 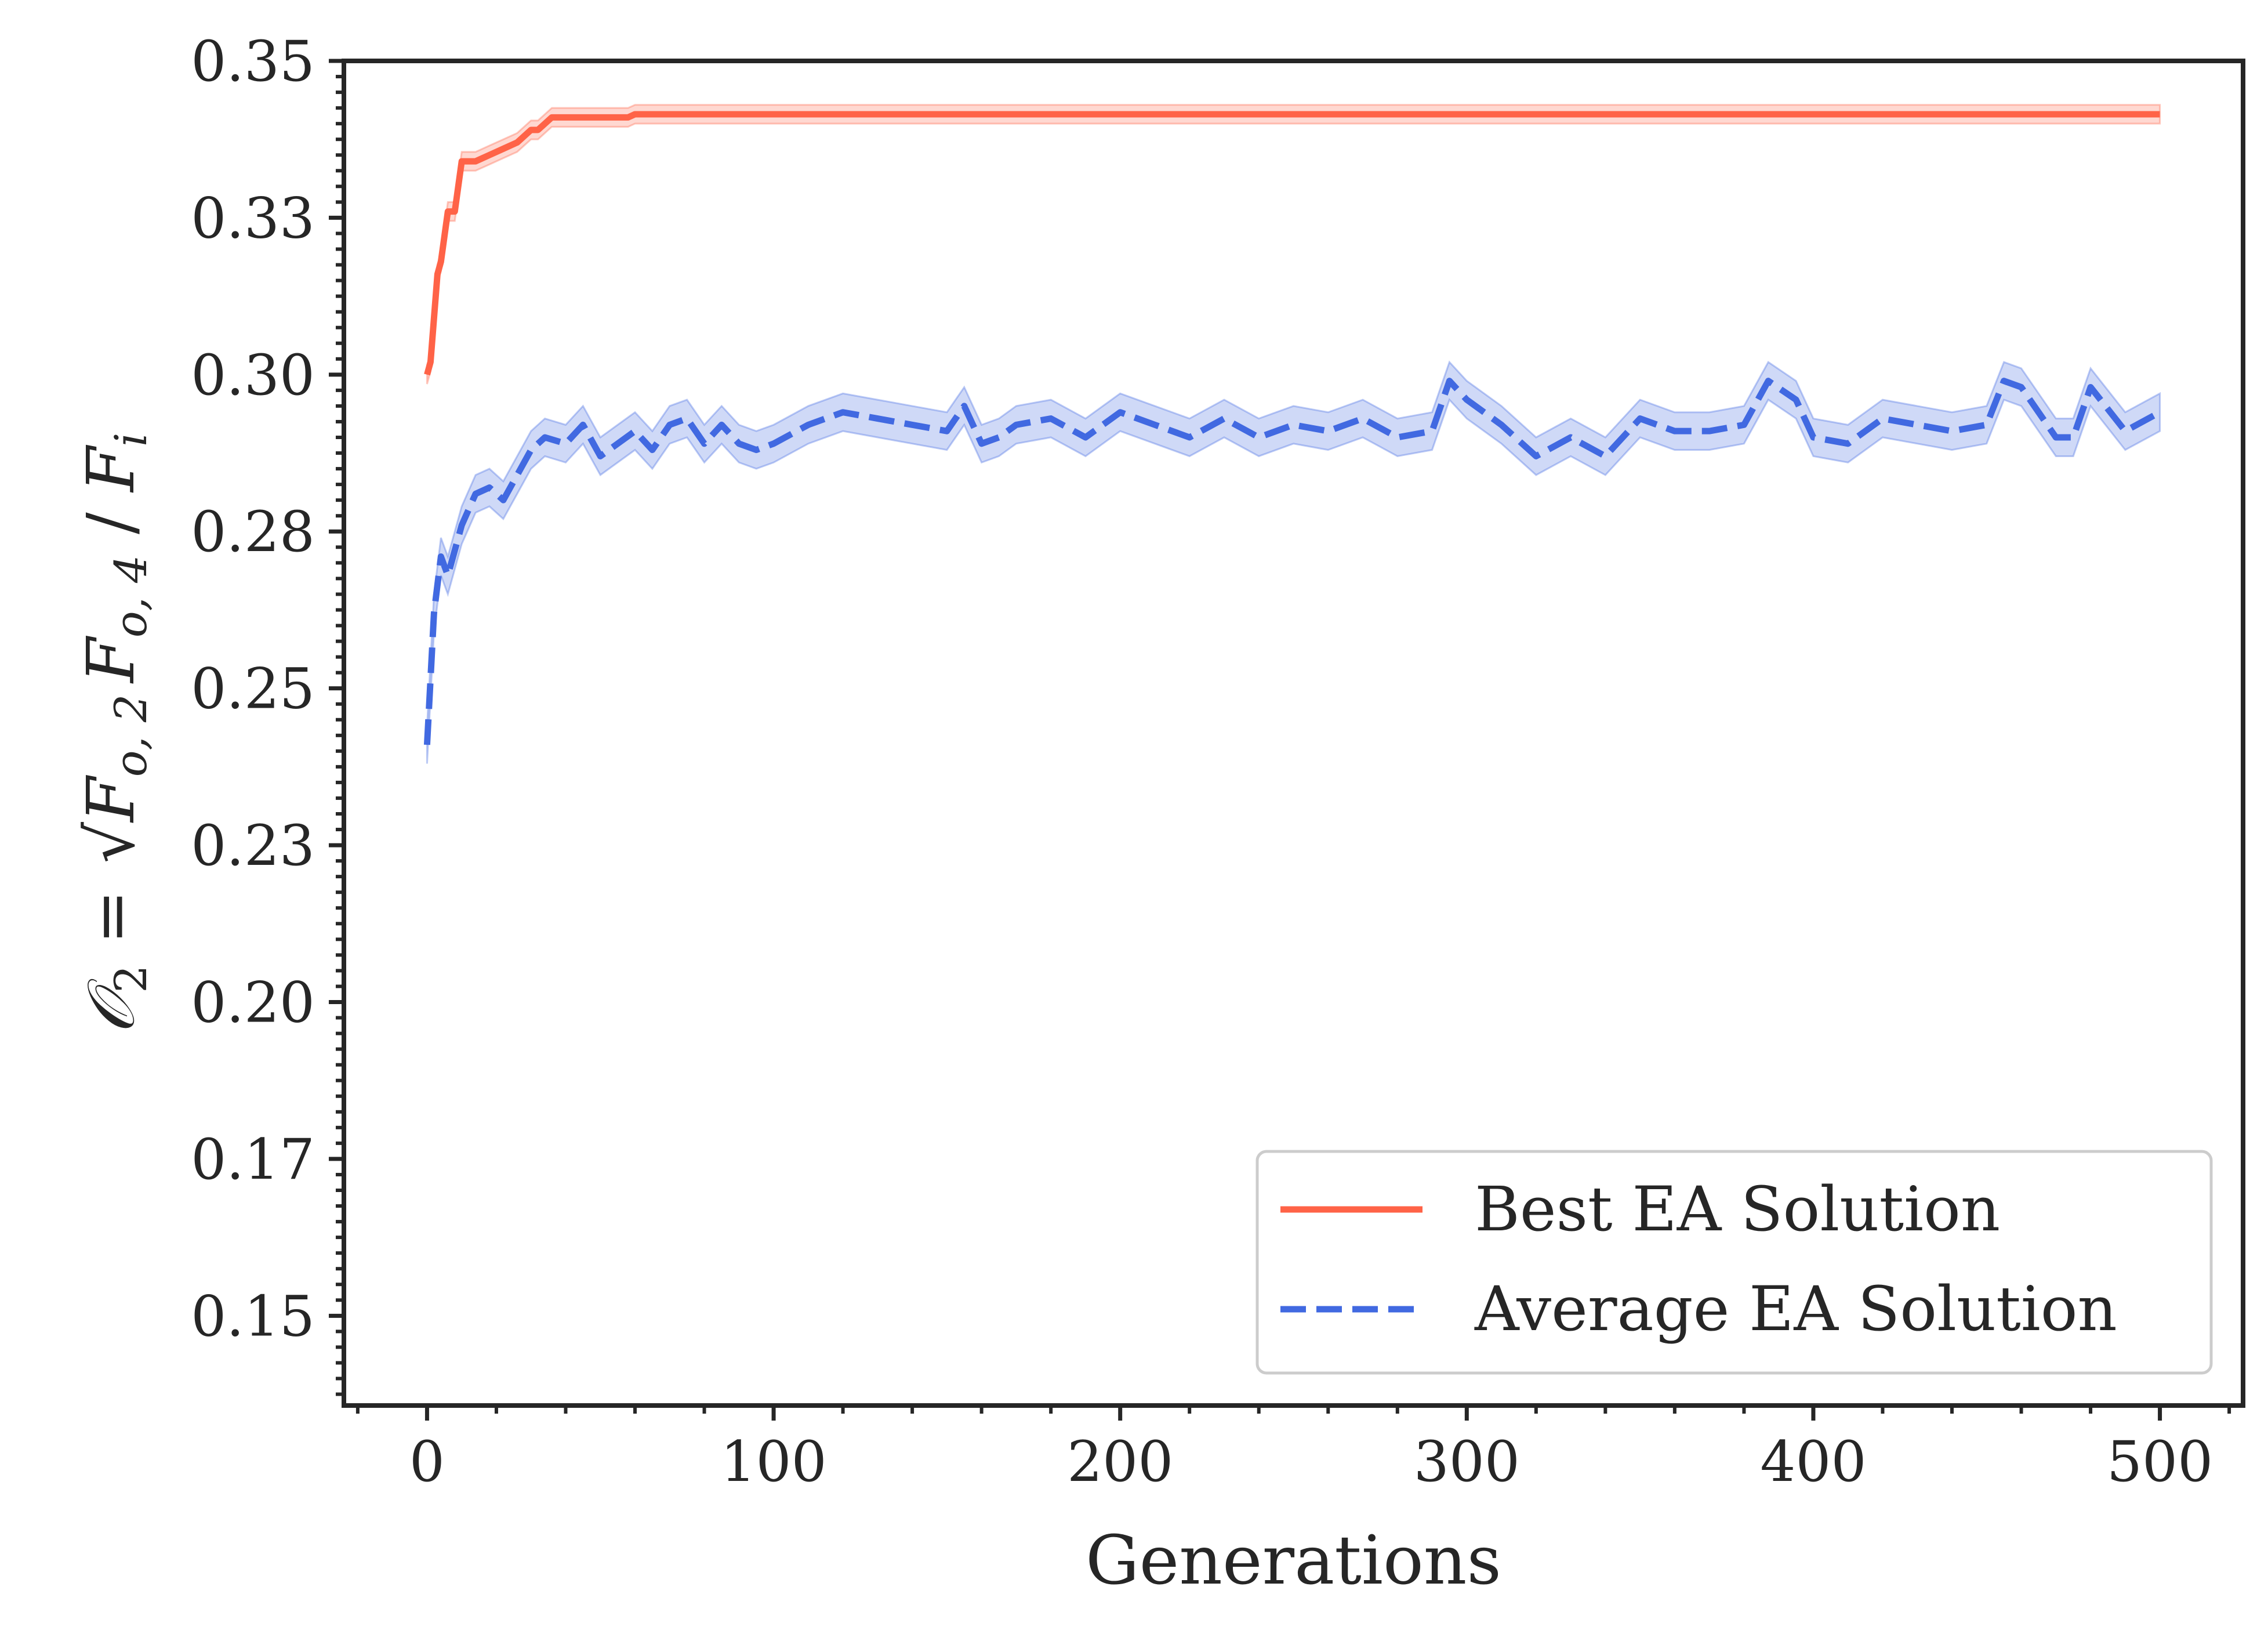 What do you see at coordinates (1795, 1309) in the screenshot?
I see `legend-label-2: Average EA Solution` at bounding box center [1795, 1309].